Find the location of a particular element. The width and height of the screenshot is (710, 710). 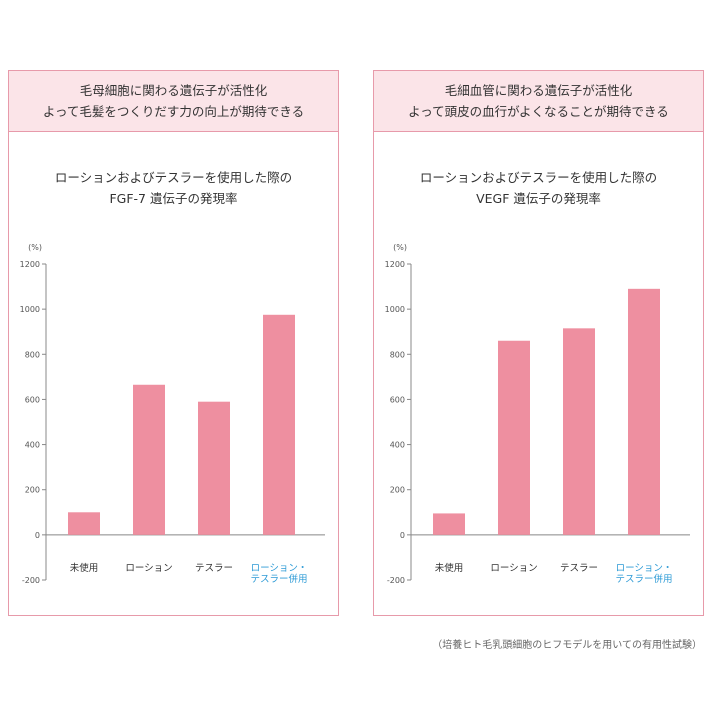

chart-title: ローションおよびテスラーを使用した際の VEGF 遺伝子の発現率 is located at coordinates (538, 188).